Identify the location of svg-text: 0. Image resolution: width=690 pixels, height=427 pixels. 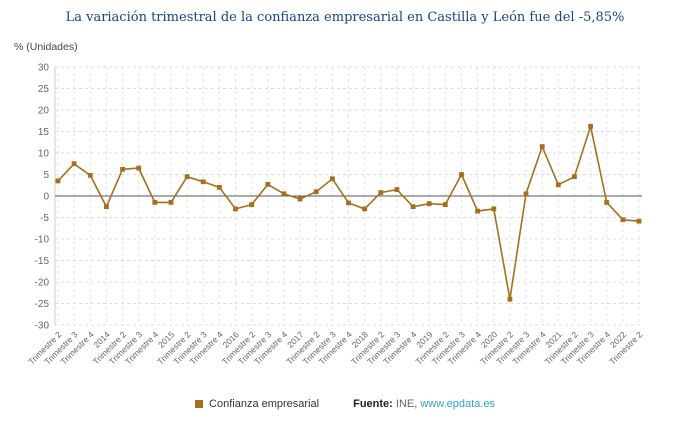
(46, 197).